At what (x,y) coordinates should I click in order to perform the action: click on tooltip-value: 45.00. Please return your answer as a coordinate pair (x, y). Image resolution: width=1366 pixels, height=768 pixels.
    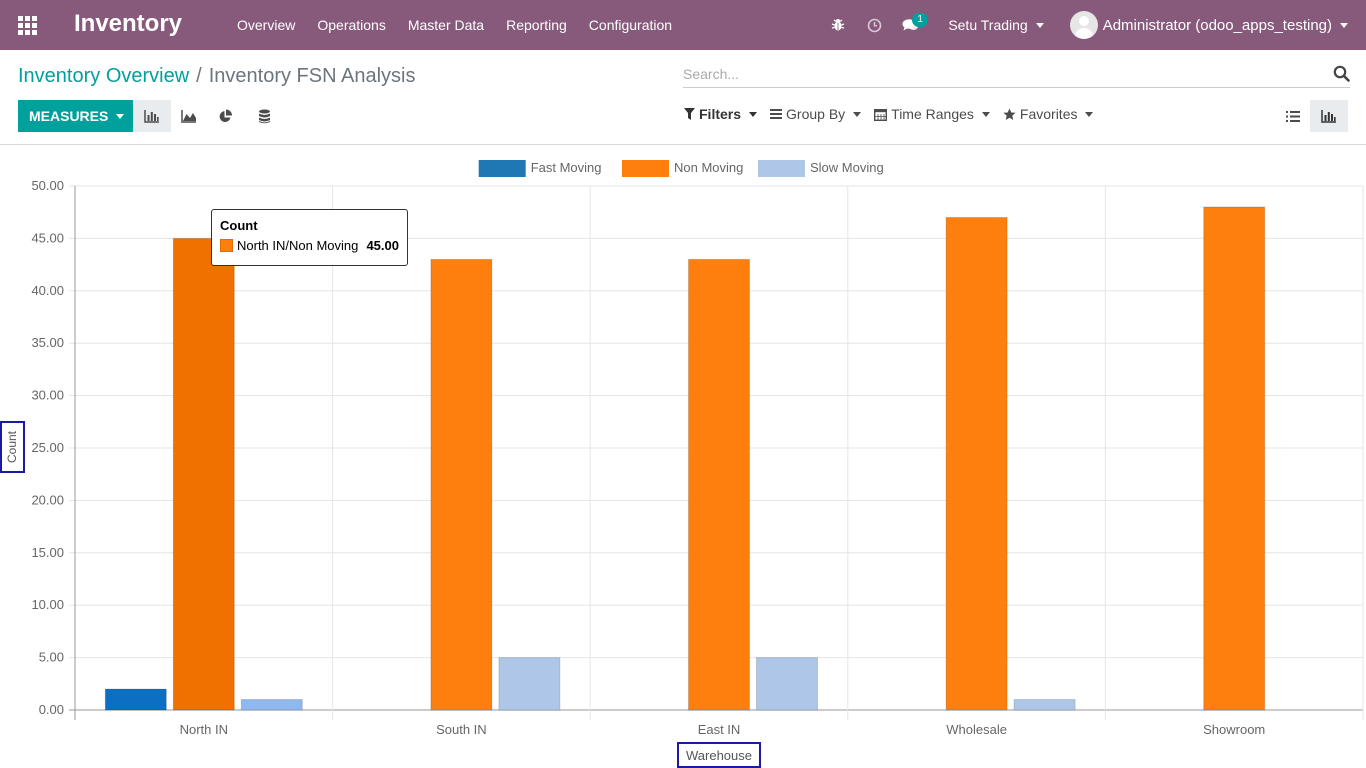
    Looking at the image, I should click on (382, 245).